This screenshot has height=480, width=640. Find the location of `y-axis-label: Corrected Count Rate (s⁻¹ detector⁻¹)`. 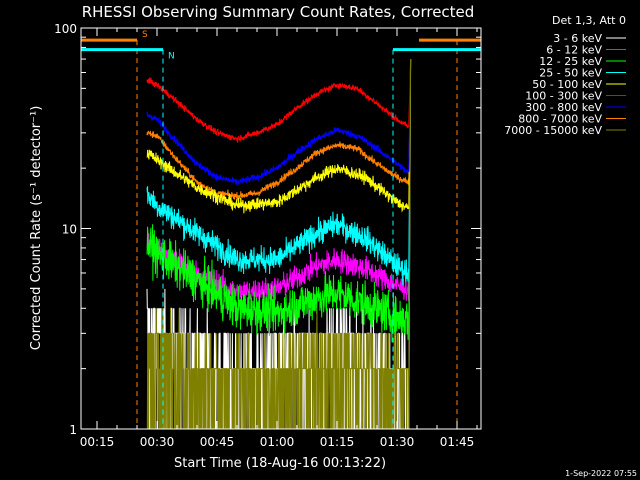

y-axis-label: Corrected Count Rate (s⁻¹ detector⁻¹) is located at coordinates (36, 228).